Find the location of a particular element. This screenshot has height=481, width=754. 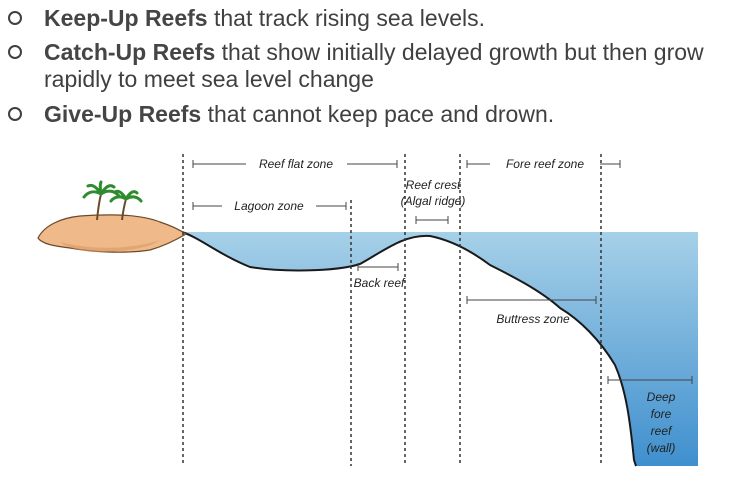

island-shadow is located at coordinates (110, 246).